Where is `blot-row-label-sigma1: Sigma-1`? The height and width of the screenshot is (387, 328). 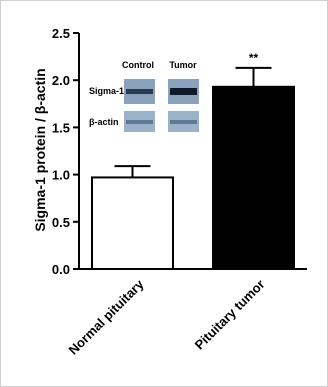
blot-row-label-sigma1: Sigma-1 is located at coordinates (106, 91).